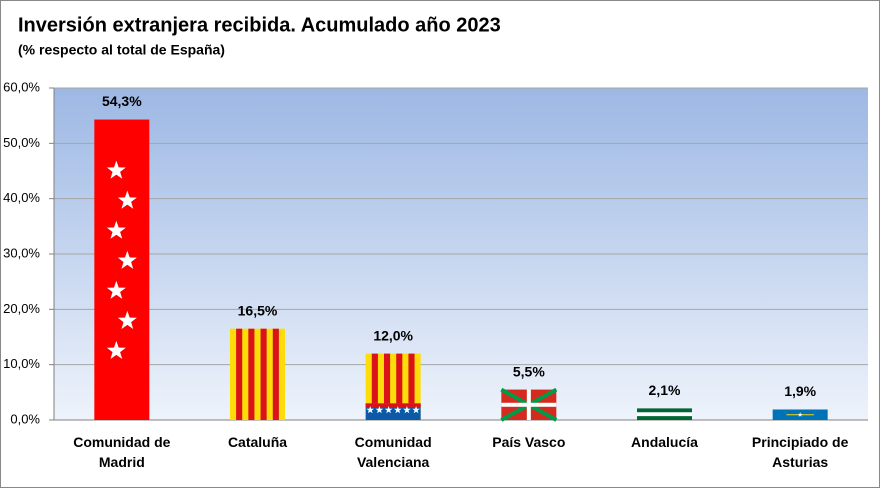  I want to click on value-label: 12,0%, so click(393, 335).